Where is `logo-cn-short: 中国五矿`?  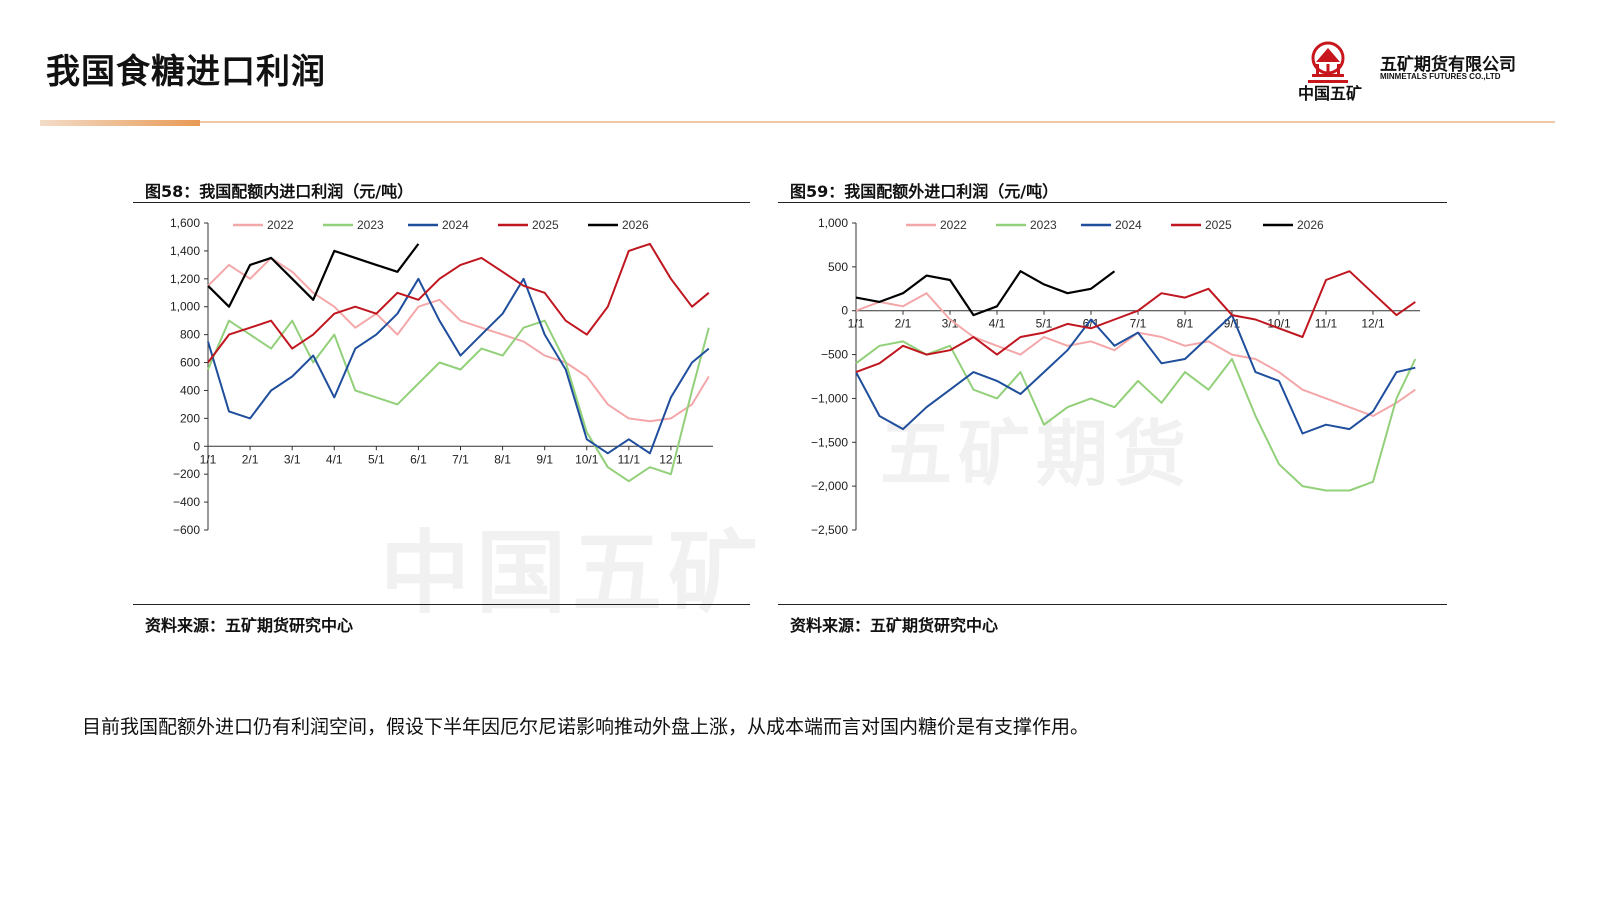
logo-cn-short: 中国五矿 is located at coordinates (1329, 93).